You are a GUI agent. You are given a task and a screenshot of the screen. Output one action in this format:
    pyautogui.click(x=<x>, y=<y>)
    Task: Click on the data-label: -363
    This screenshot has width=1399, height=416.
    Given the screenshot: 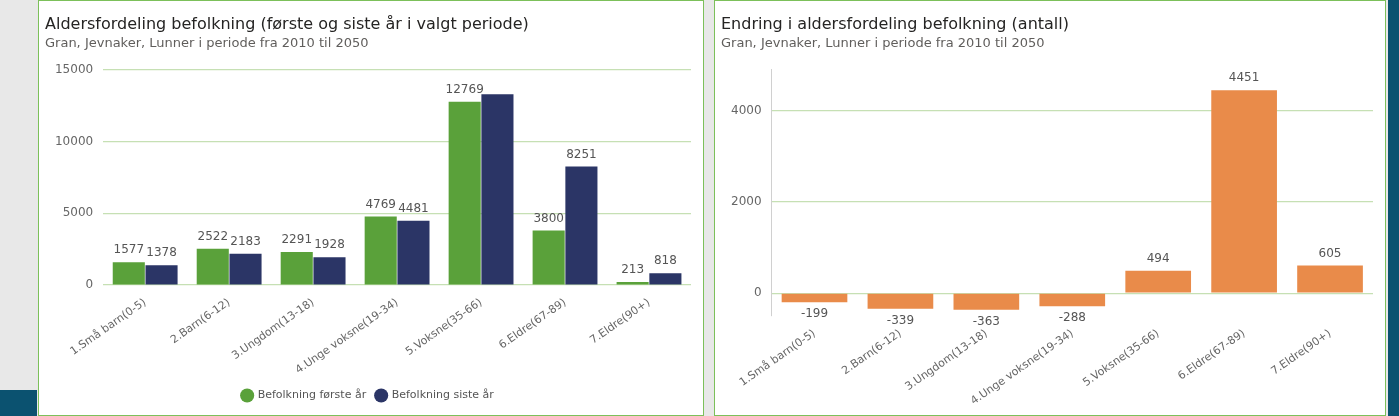 What is the action you would take?
    pyautogui.click(x=986, y=320)
    